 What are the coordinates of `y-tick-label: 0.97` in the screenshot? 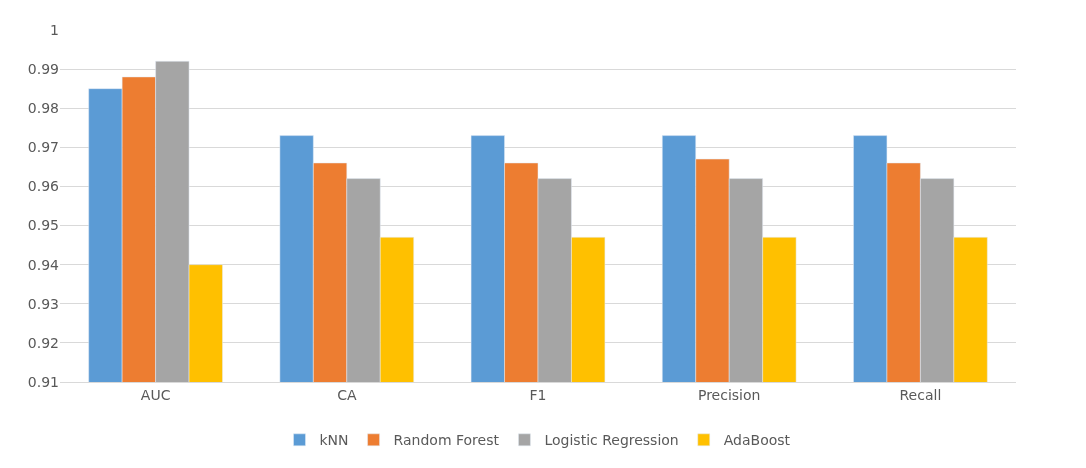 It's located at (43, 147).